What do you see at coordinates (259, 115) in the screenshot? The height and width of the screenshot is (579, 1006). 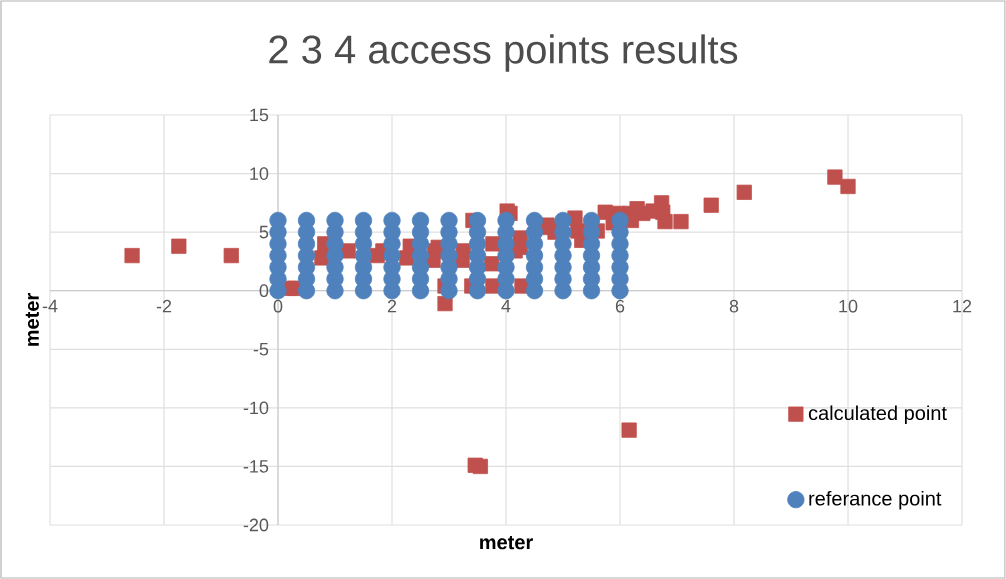 I see `y-tick-label: 15` at bounding box center [259, 115].